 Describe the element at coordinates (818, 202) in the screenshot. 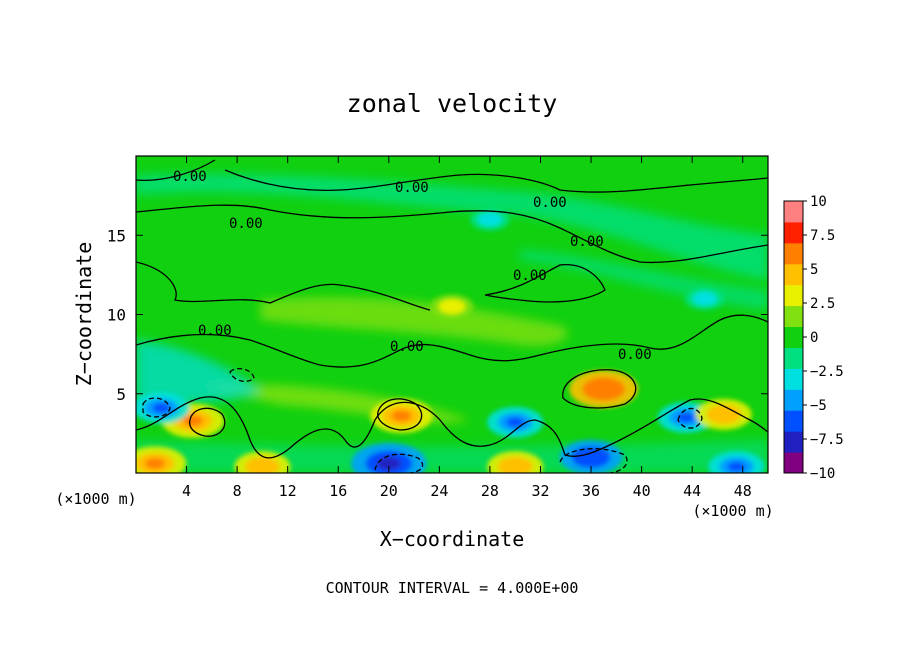

I see `colorbar-tick-label: 10` at that location.